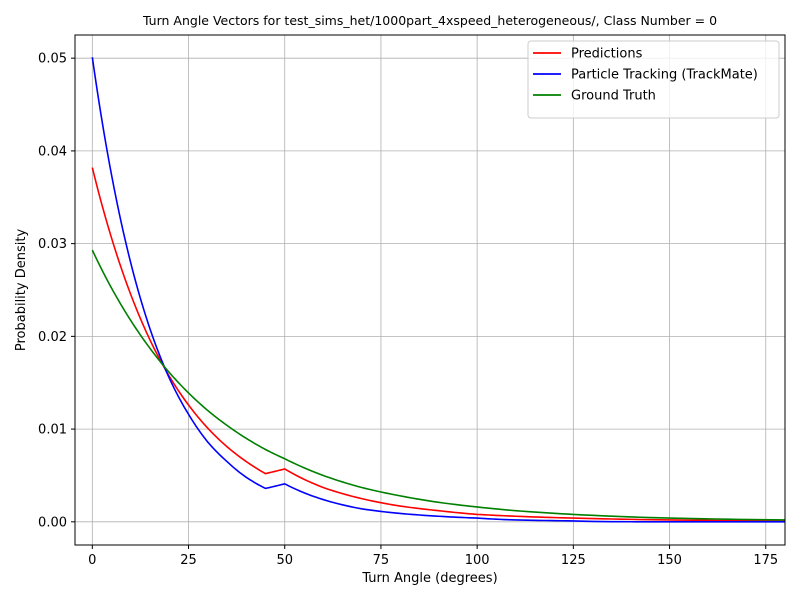  What do you see at coordinates (664, 75) in the screenshot?
I see `legend-label: Particle Tracking (TrackMate)` at bounding box center [664, 75].